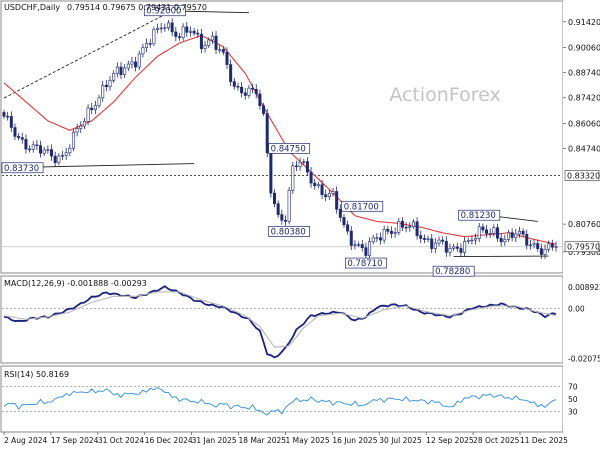 The width and height of the screenshot is (600, 454). I want to click on rsi-line, so click(280, 401).